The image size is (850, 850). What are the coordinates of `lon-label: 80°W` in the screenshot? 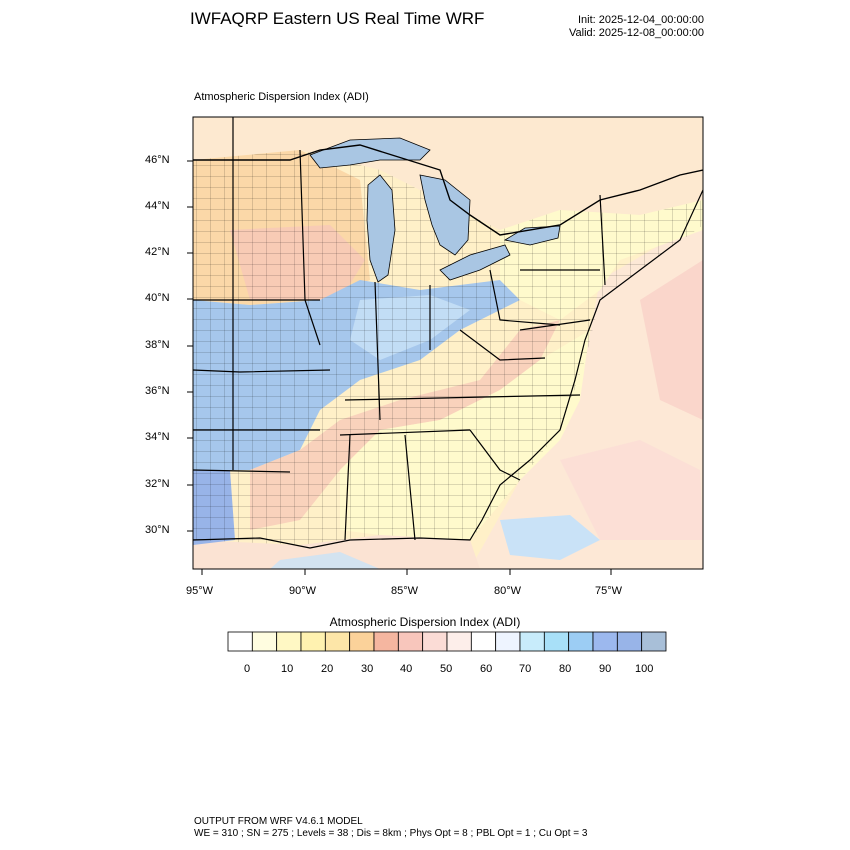 It's located at (508, 591).